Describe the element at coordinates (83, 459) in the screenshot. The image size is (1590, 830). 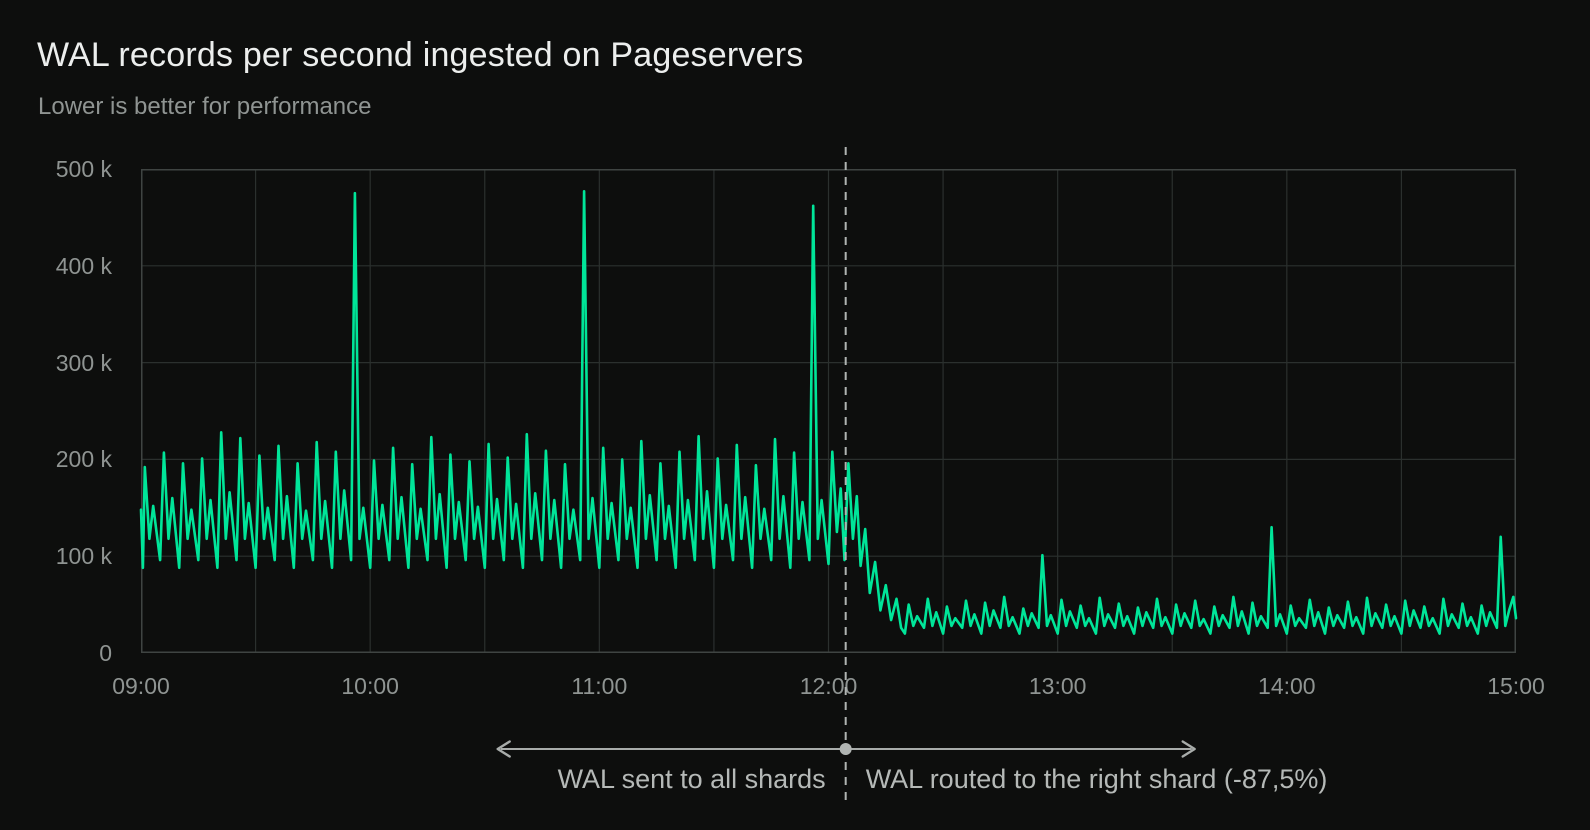
I see `y-tick-label: 200 k` at that location.